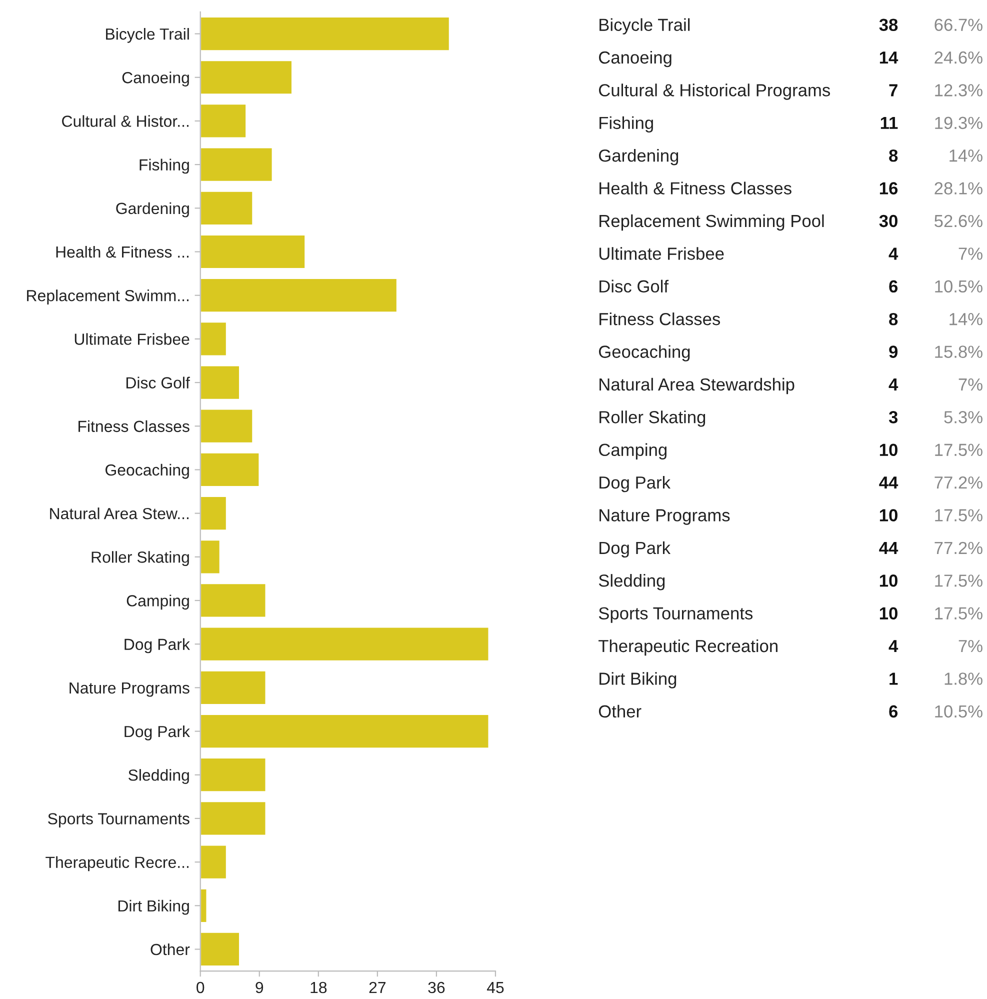 This screenshot has width=987, height=999. What do you see at coordinates (963, 678) in the screenshot?
I see `text: 1.8%` at bounding box center [963, 678].